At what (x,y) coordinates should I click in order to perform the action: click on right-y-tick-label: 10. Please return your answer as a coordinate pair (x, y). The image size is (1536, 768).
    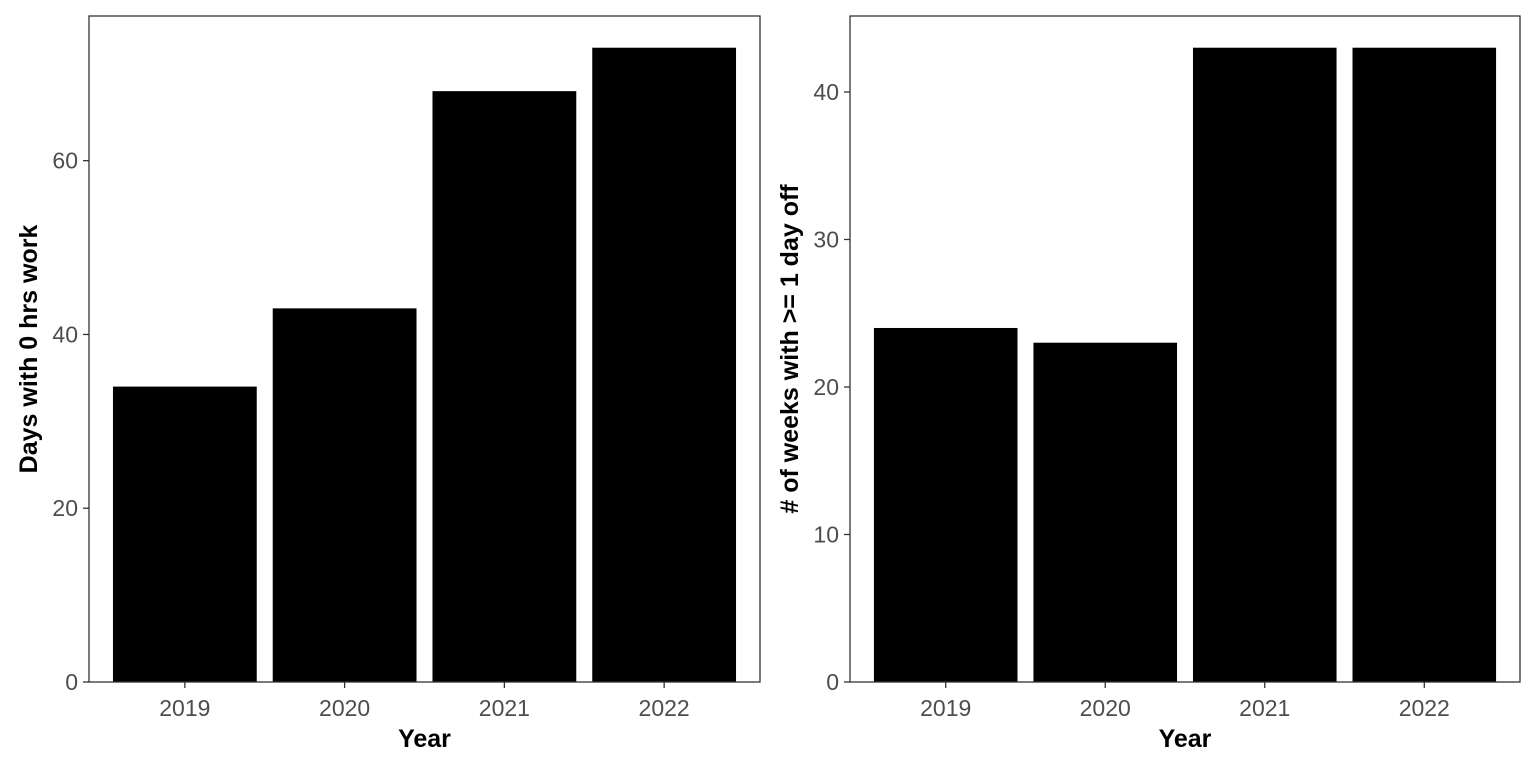
    Looking at the image, I should click on (826, 534).